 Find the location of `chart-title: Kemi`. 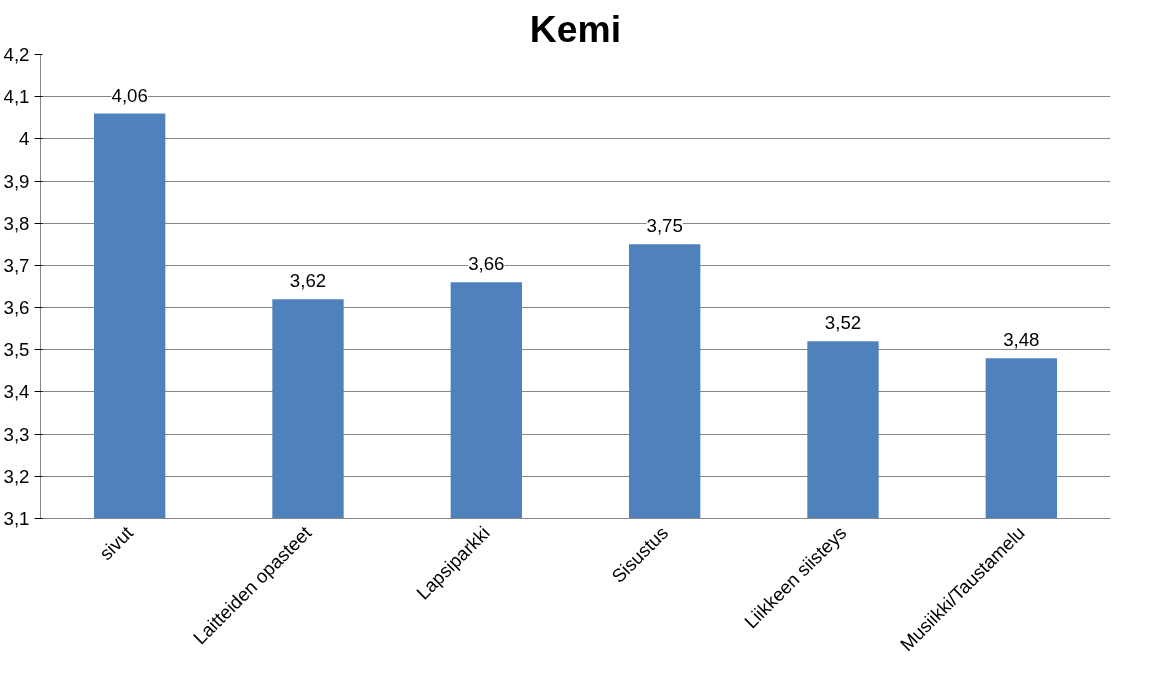

chart-title: Kemi is located at coordinates (575, 28).